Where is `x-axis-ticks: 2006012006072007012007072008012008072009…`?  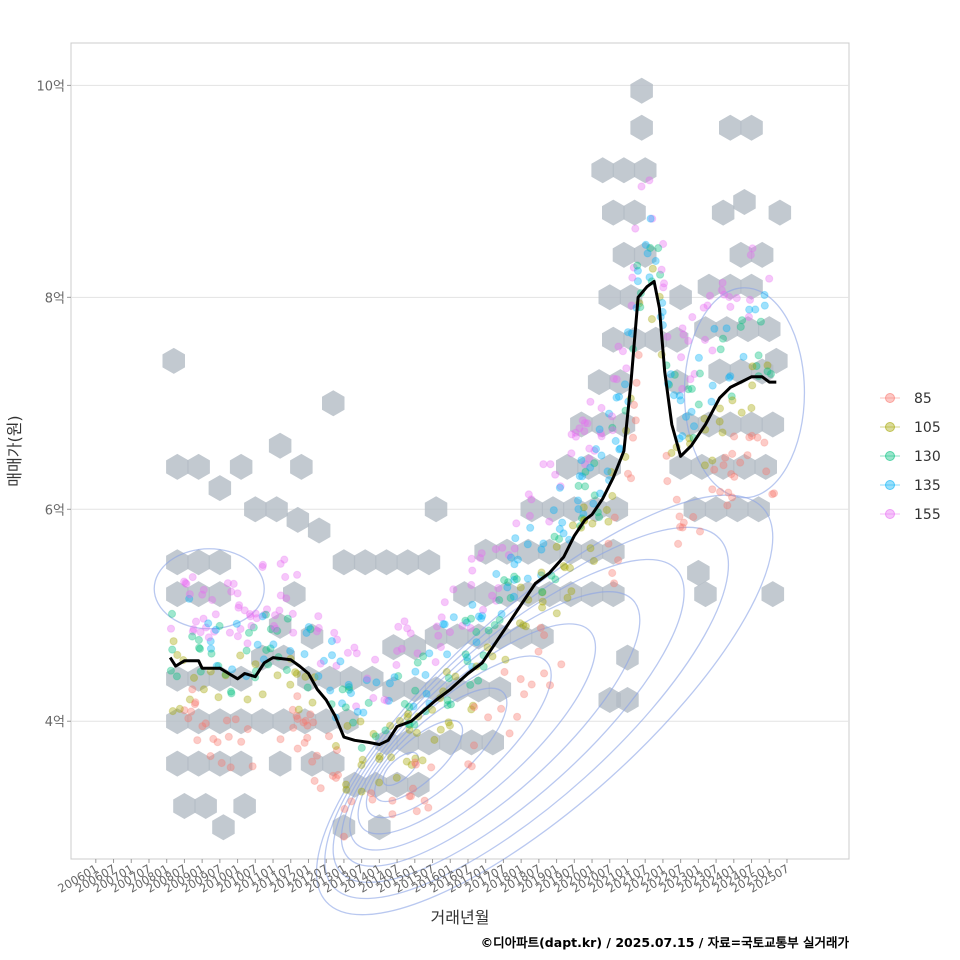
x-axis-ticks: 2006012006072007012007072008012008072009… is located at coordinates (423, 877).